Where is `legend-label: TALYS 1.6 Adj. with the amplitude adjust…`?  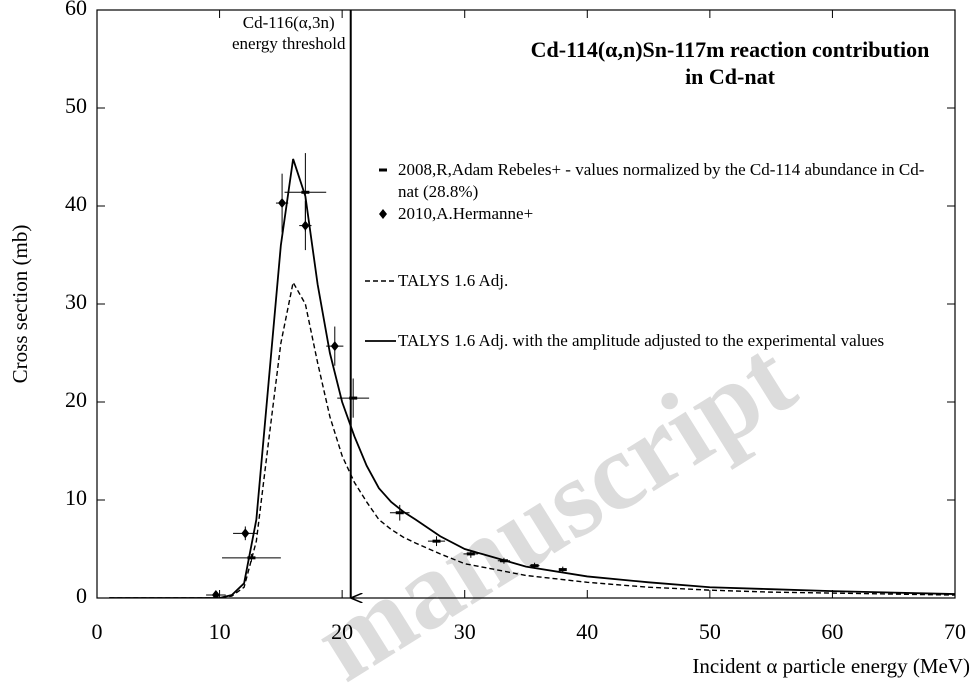 legend-label: TALYS 1.6 Adj. with the amplitude adjust… is located at coordinates (641, 340).